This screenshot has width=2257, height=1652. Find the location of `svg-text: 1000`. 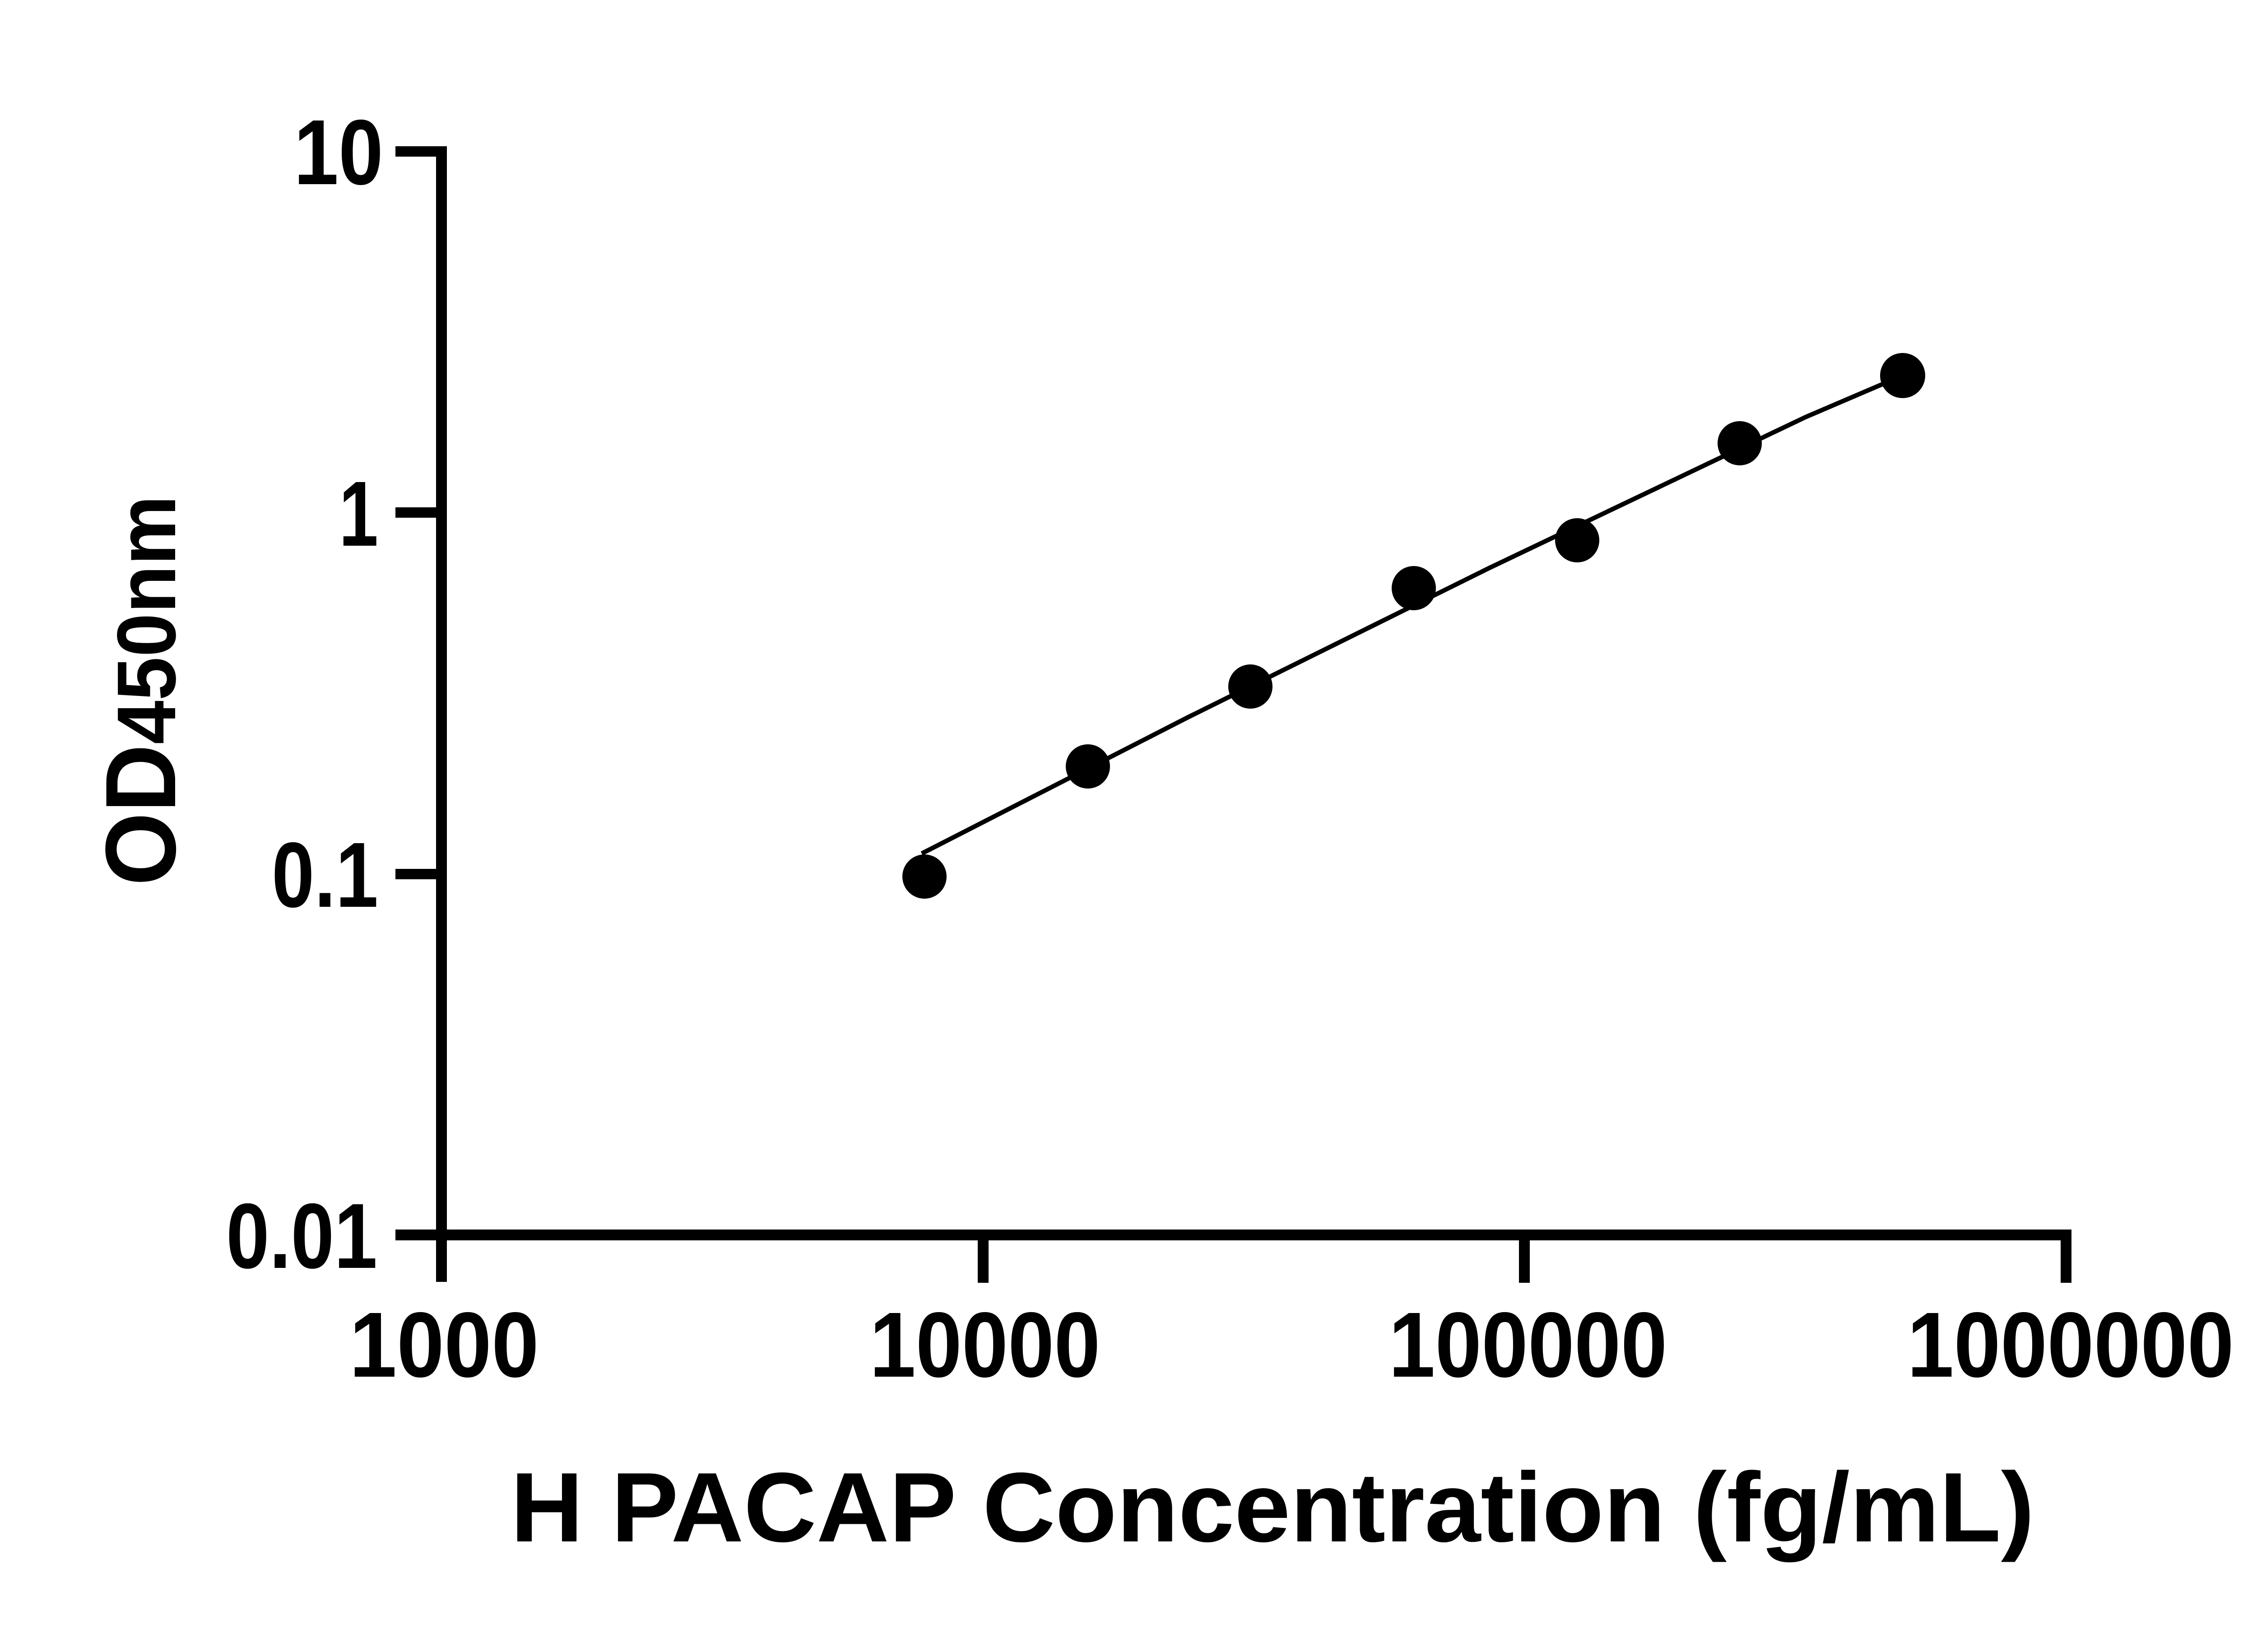

svg-text: 1000 is located at coordinates (444, 1345).